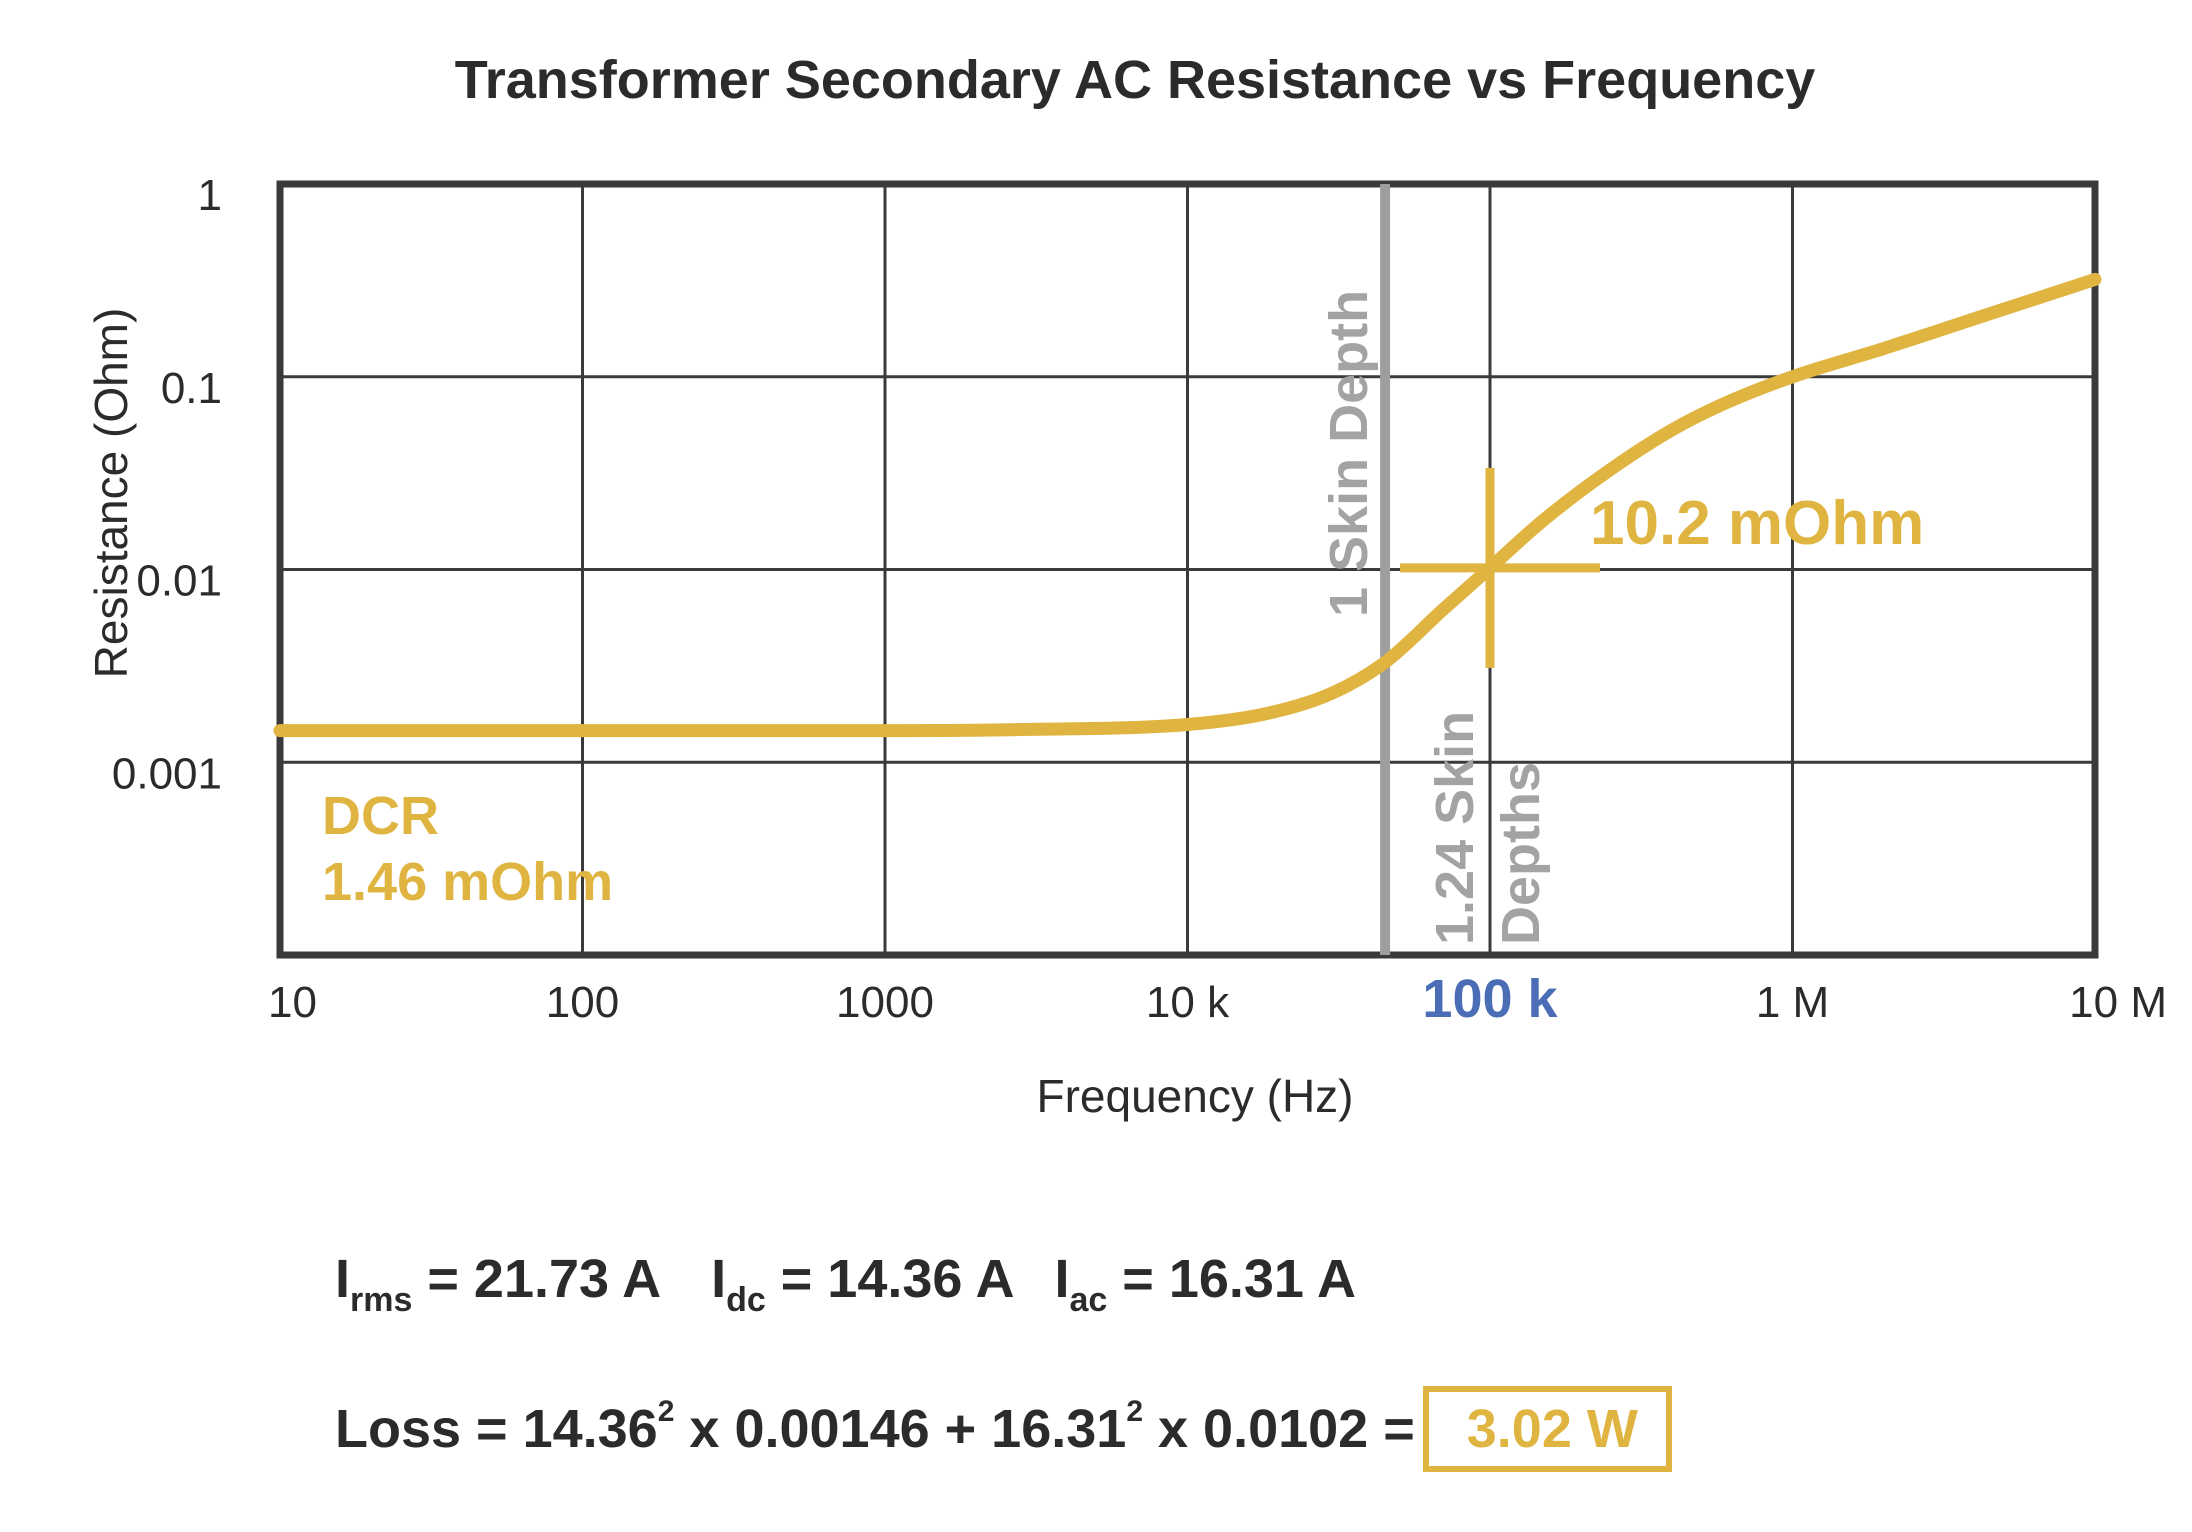 The height and width of the screenshot is (1532, 2192). I want to click on x-tick-label: 1 M, so click(1792, 1002).